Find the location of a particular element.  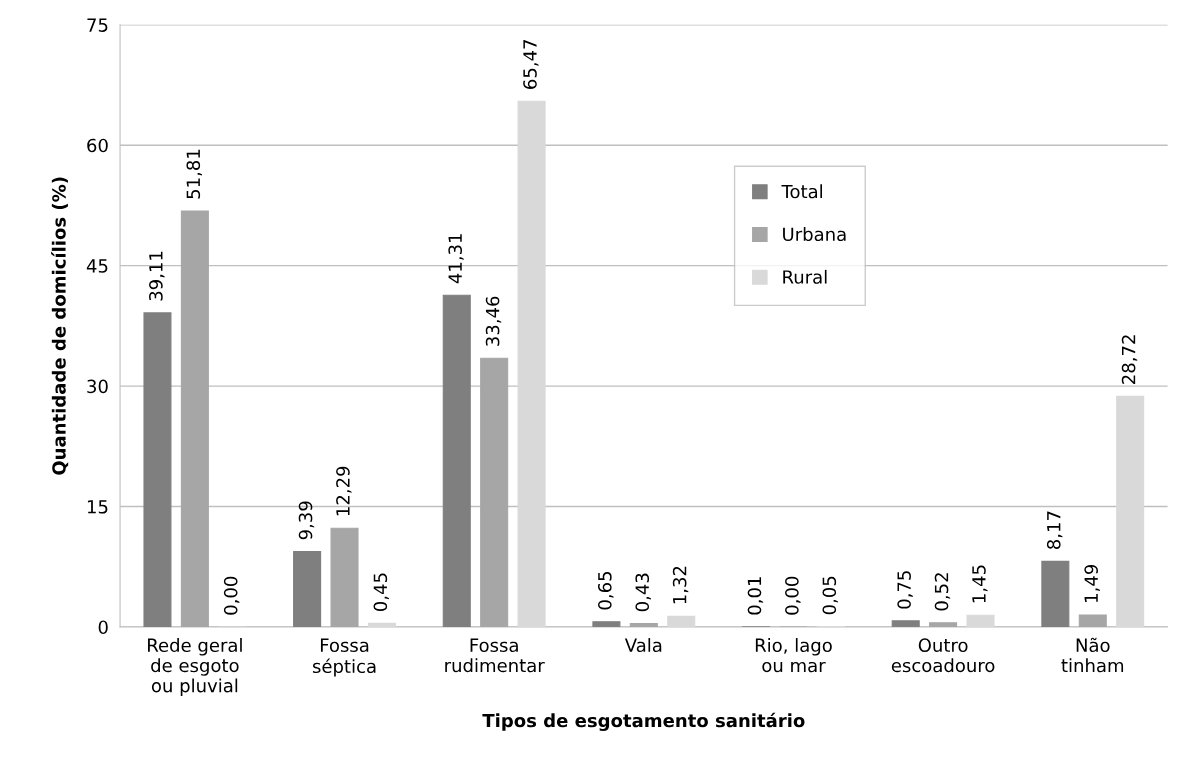

data-label: 0,65 is located at coordinates (605, 590).